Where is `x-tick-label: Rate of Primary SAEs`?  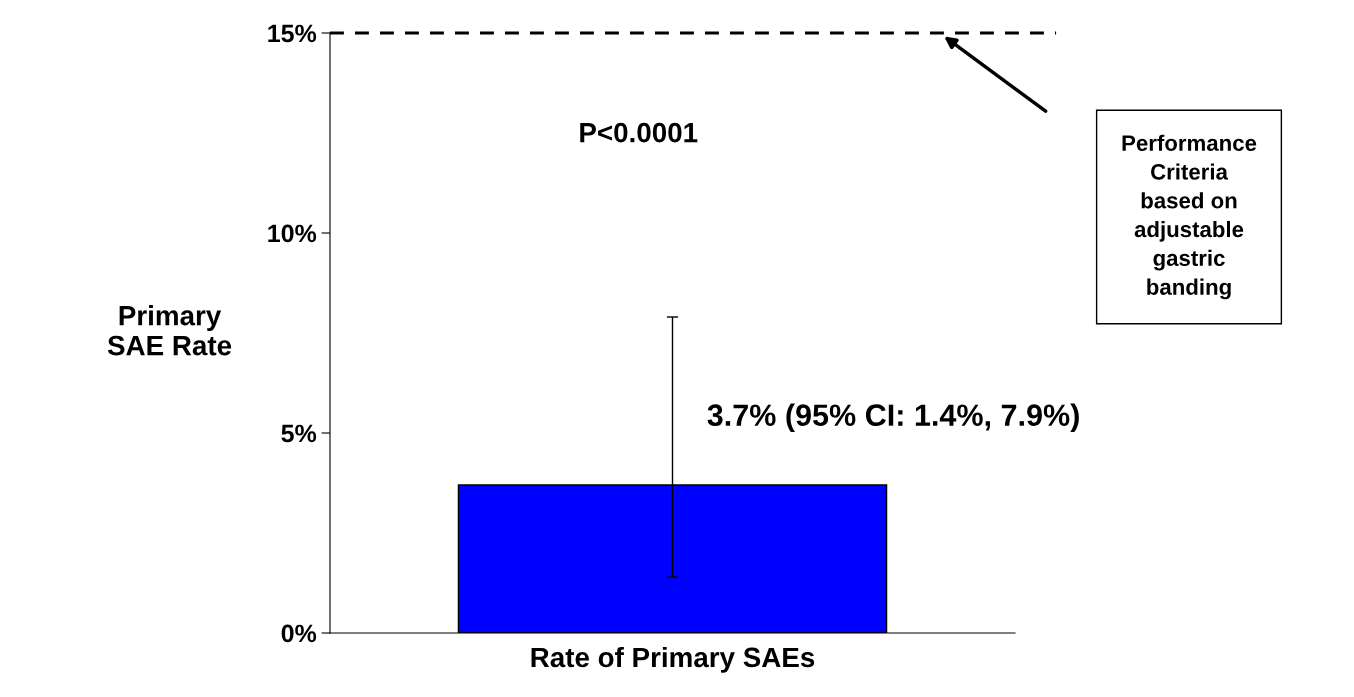 x-tick-label: Rate of Primary SAEs is located at coordinates (673, 659).